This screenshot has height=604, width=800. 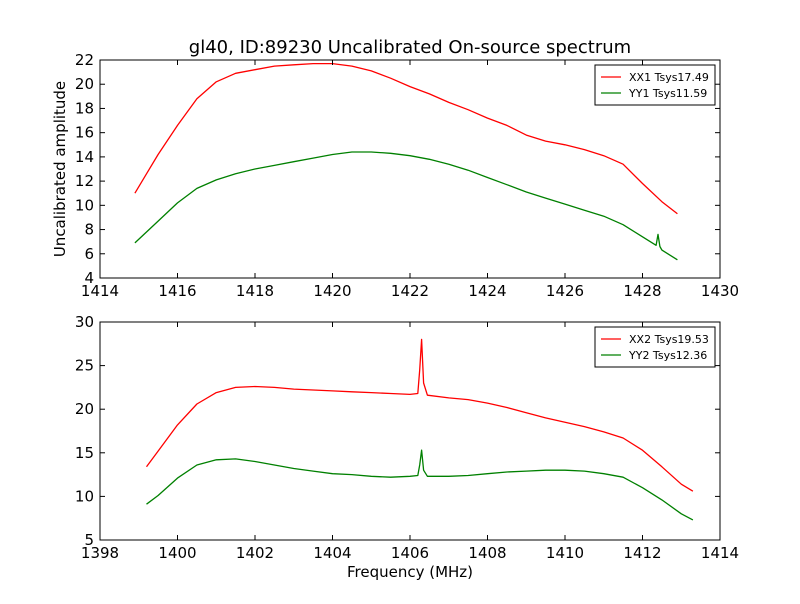 What do you see at coordinates (84, 453) in the screenshot?
I see `bottom-y-tick-label: 15` at bounding box center [84, 453].